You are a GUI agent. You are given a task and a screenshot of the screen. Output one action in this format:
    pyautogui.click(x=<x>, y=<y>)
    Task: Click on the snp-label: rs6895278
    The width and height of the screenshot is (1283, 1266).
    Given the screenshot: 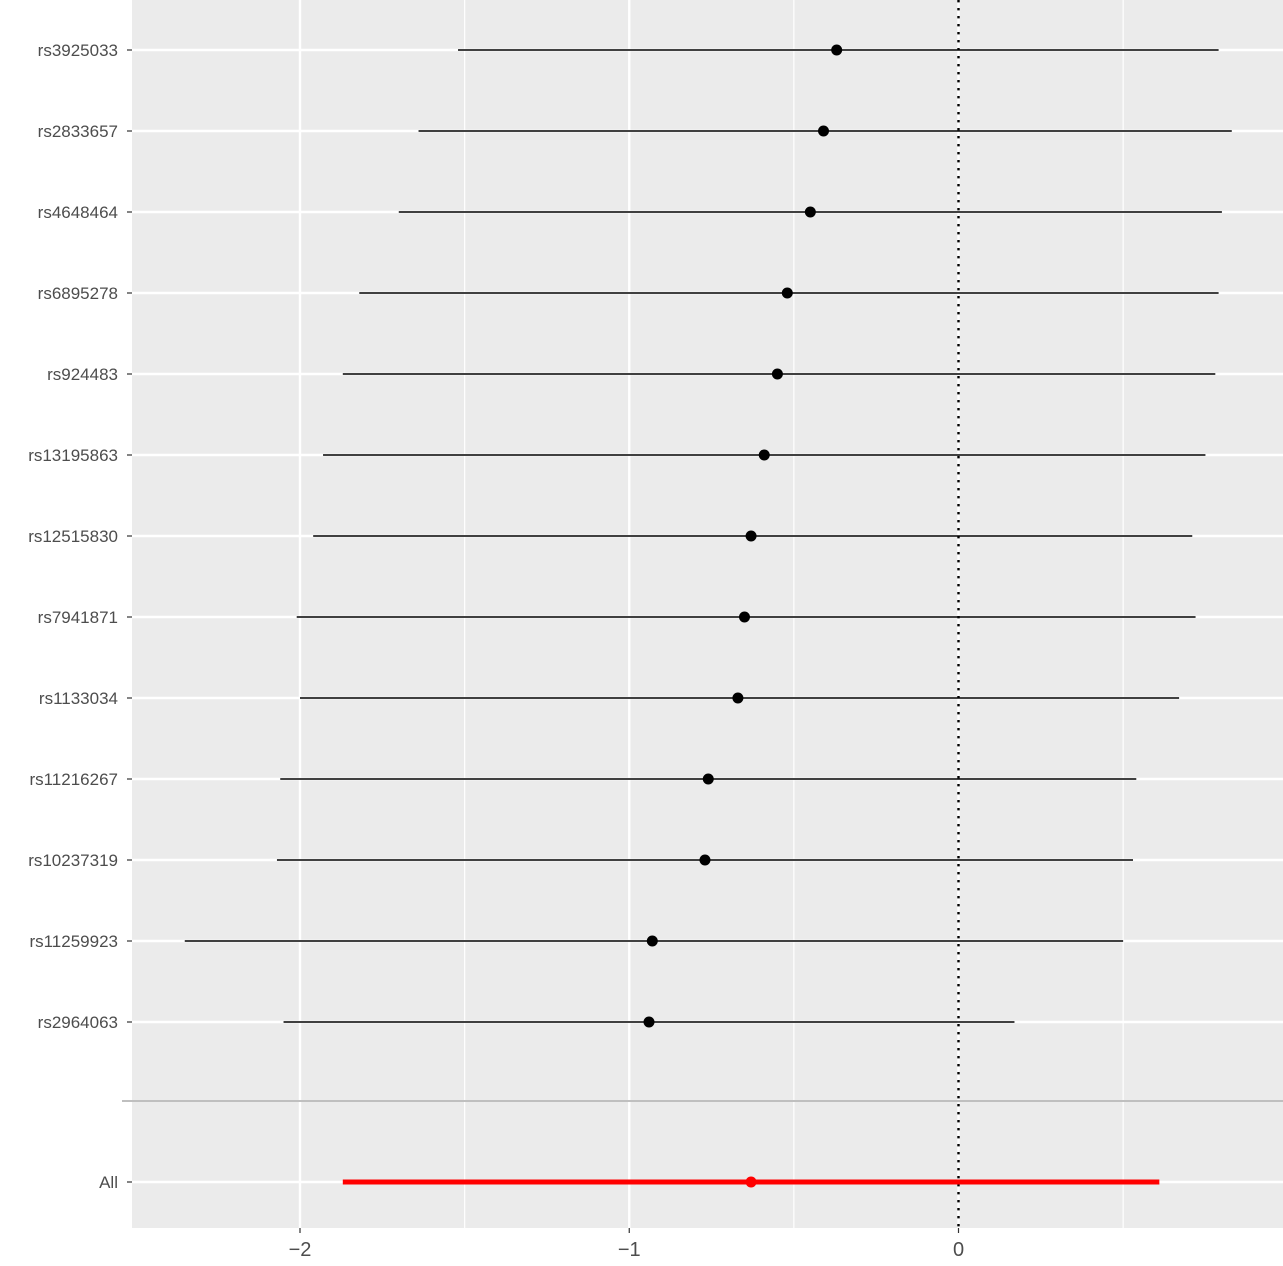 What is the action you would take?
    pyautogui.click(x=78, y=293)
    